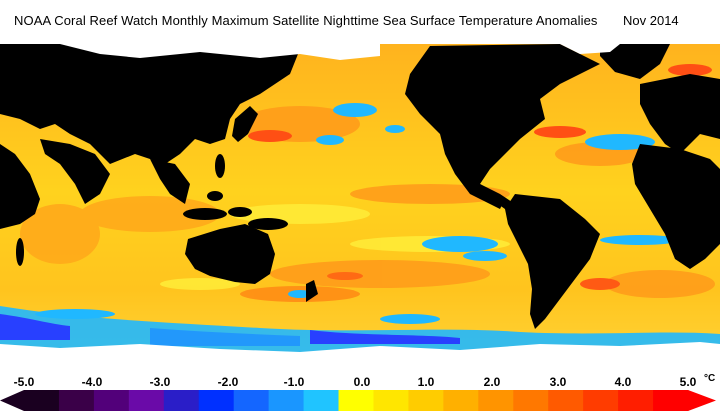  What do you see at coordinates (623, 382) in the screenshot?
I see `tick-label: 4.0` at bounding box center [623, 382].